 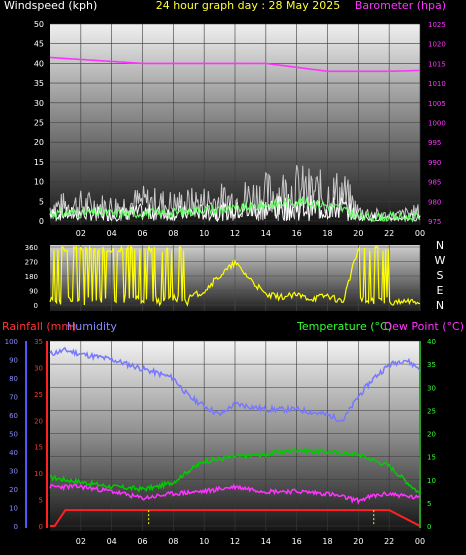 What do you see at coordinates (431, 411) in the screenshot?
I see `temperature-tick-label: 25` at bounding box center [431, 411].